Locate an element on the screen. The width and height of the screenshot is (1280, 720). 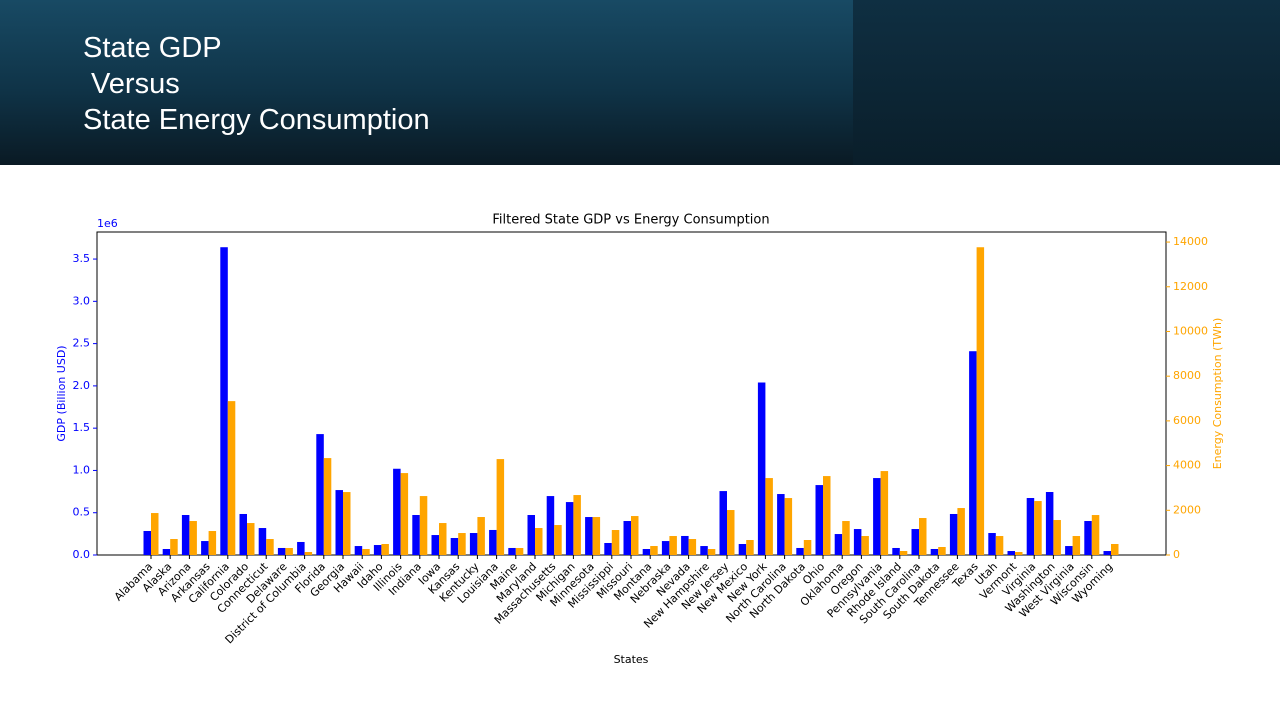
y-tick-label: 2.0 is located at coordinates (82, 385).